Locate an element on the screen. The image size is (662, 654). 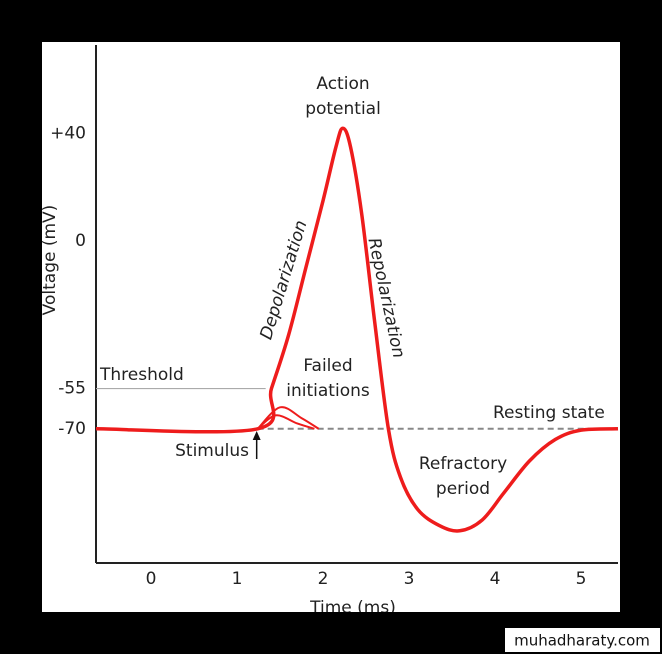
y-tick-label: 0 is located at coordinates (80, 241).